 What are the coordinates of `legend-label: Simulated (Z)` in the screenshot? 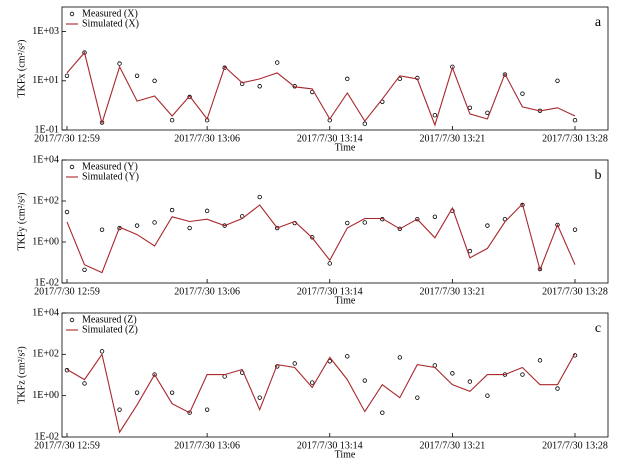 It's located at (110, 329).